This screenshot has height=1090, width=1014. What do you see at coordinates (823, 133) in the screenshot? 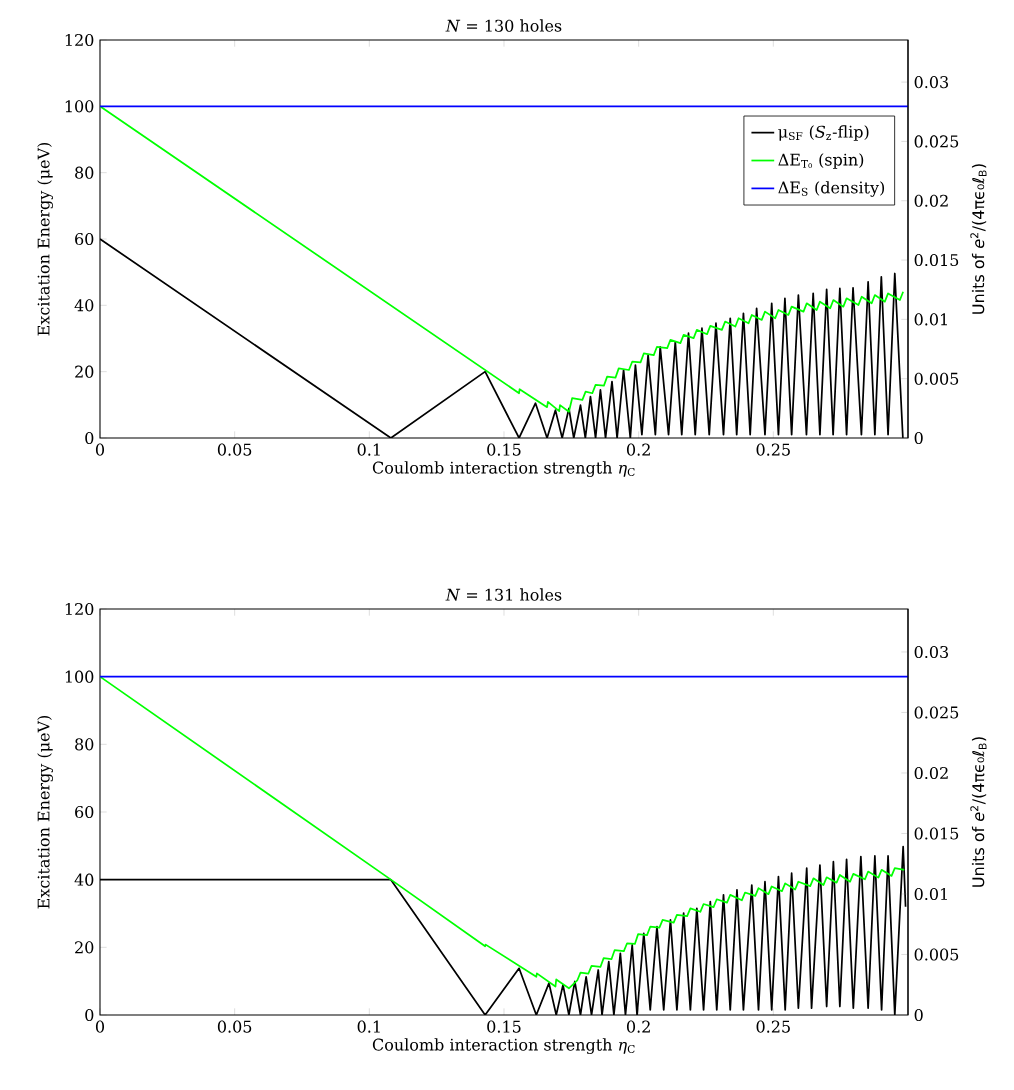
I see `legend-label: μ$_{SF}$ (S$_{z}$-flip)` at bounding box center [823, 133].